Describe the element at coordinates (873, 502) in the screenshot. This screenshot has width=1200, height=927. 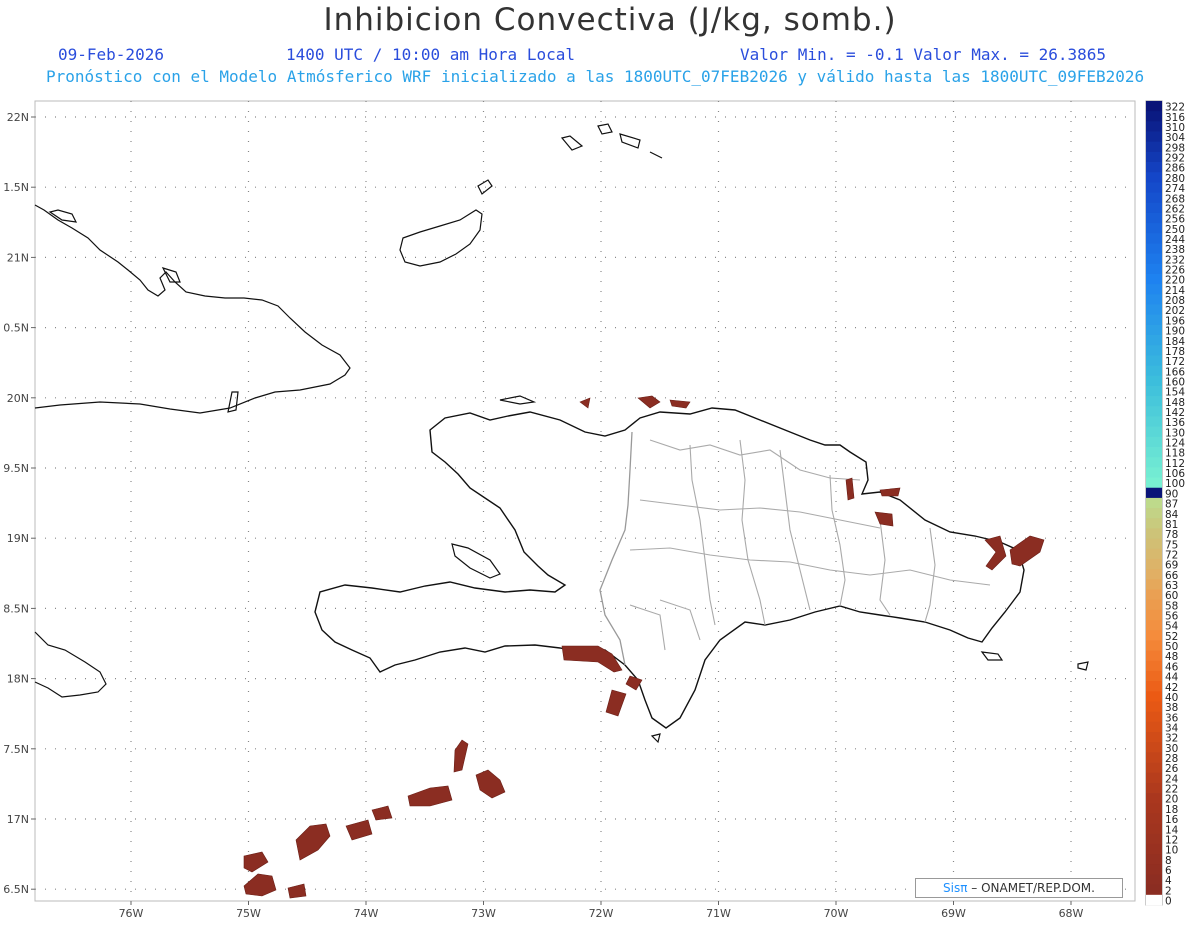
I see `shade-samana` at that location.